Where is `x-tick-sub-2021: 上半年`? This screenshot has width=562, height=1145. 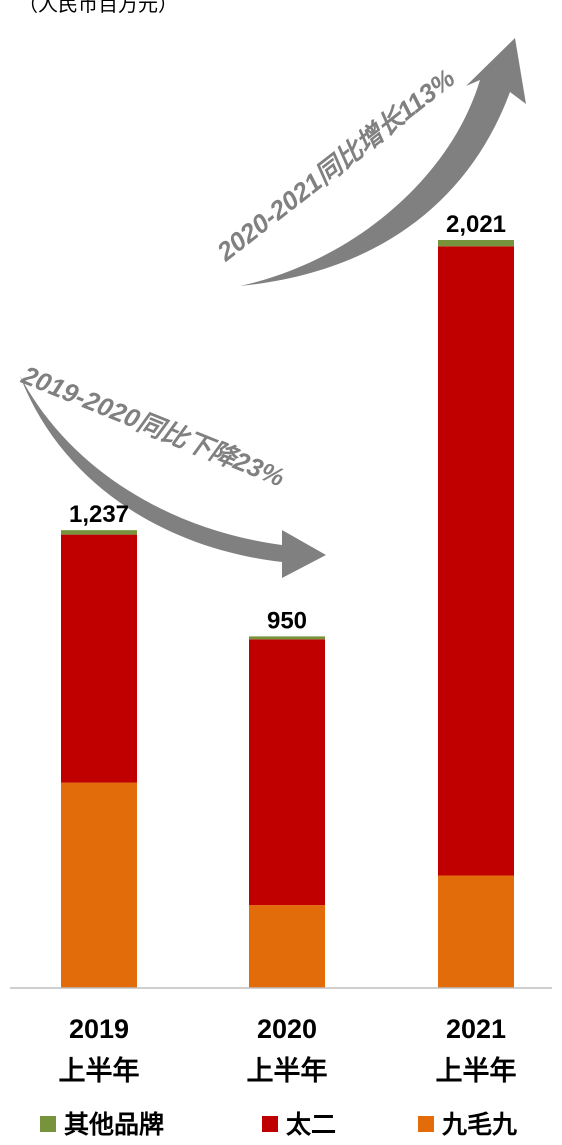 x-tick-sub-2021: 上半年 is located at coordinates (476, 1070).